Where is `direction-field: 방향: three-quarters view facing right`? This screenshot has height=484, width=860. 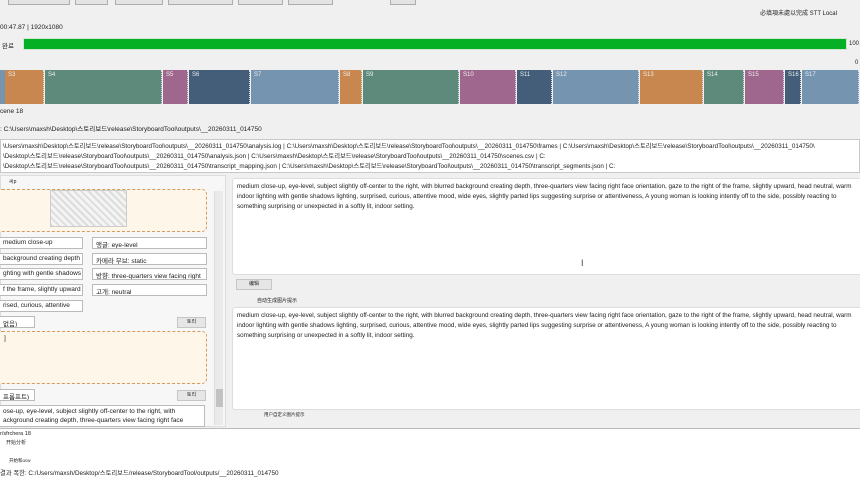
direction-field: 방향: three-quarters view facing right is located at coordinates (149, 274).